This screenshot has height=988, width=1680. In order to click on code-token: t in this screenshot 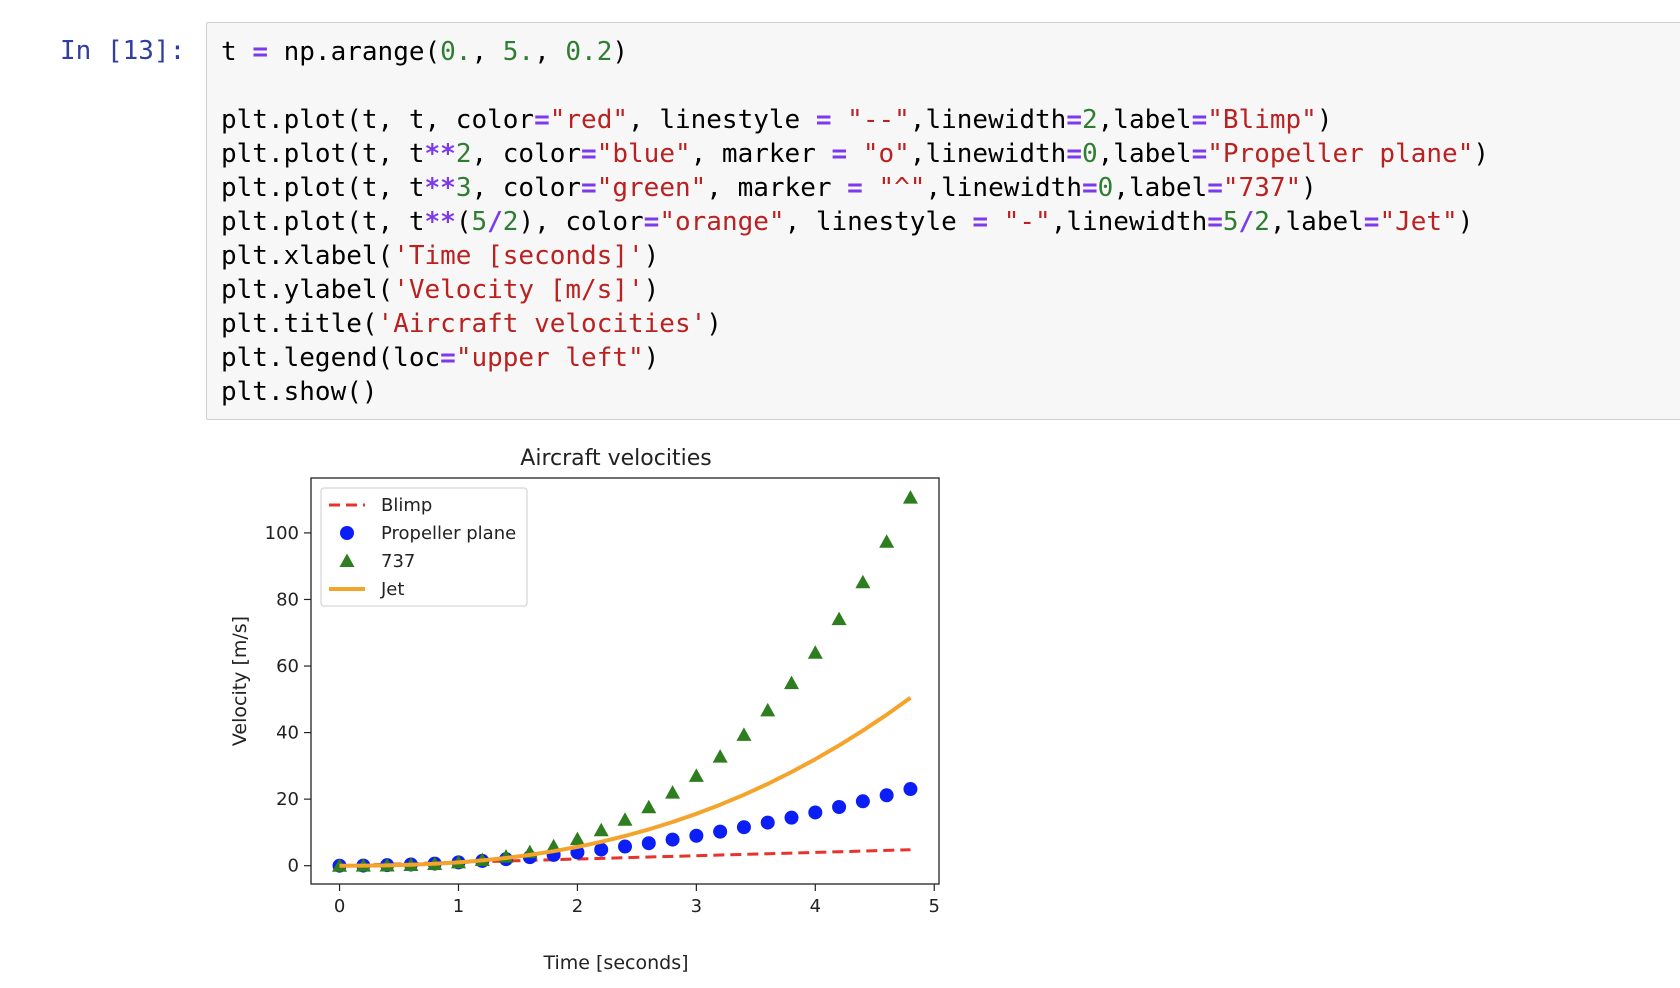, I will do `click(237, 52)`.